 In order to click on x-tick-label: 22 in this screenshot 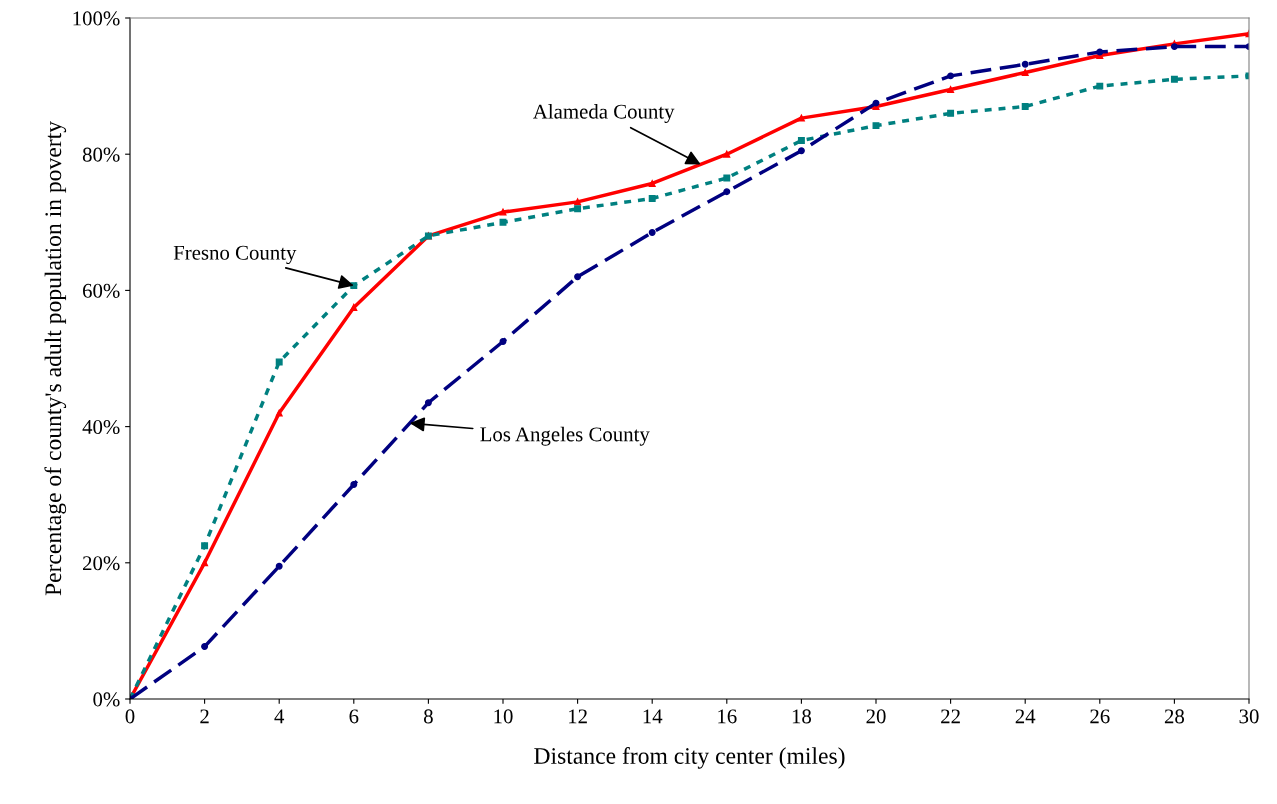, I will do `click(950, 716)`.